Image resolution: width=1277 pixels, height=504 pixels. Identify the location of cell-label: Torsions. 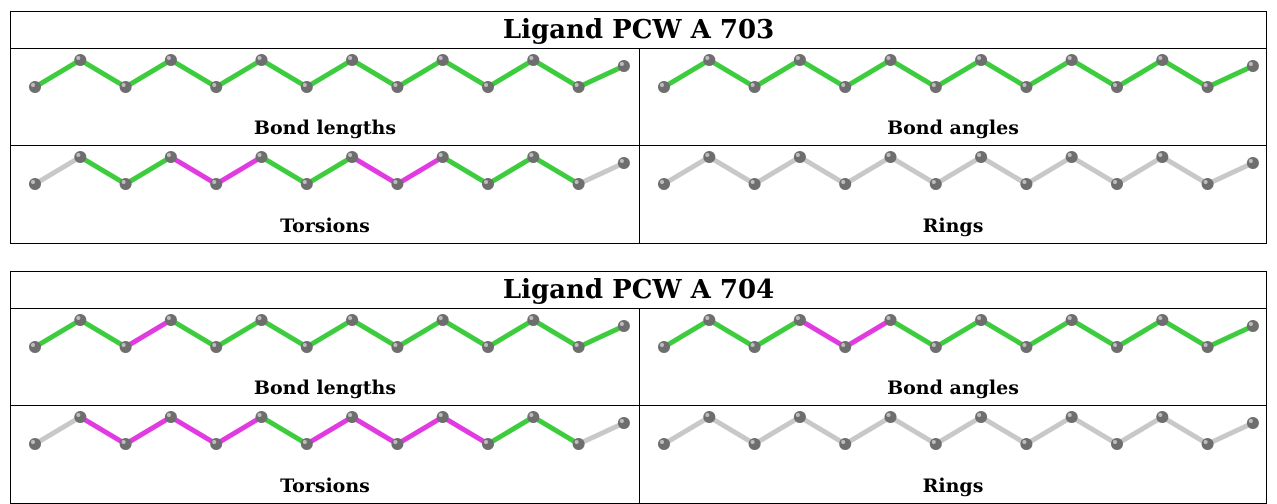
(325, 226).